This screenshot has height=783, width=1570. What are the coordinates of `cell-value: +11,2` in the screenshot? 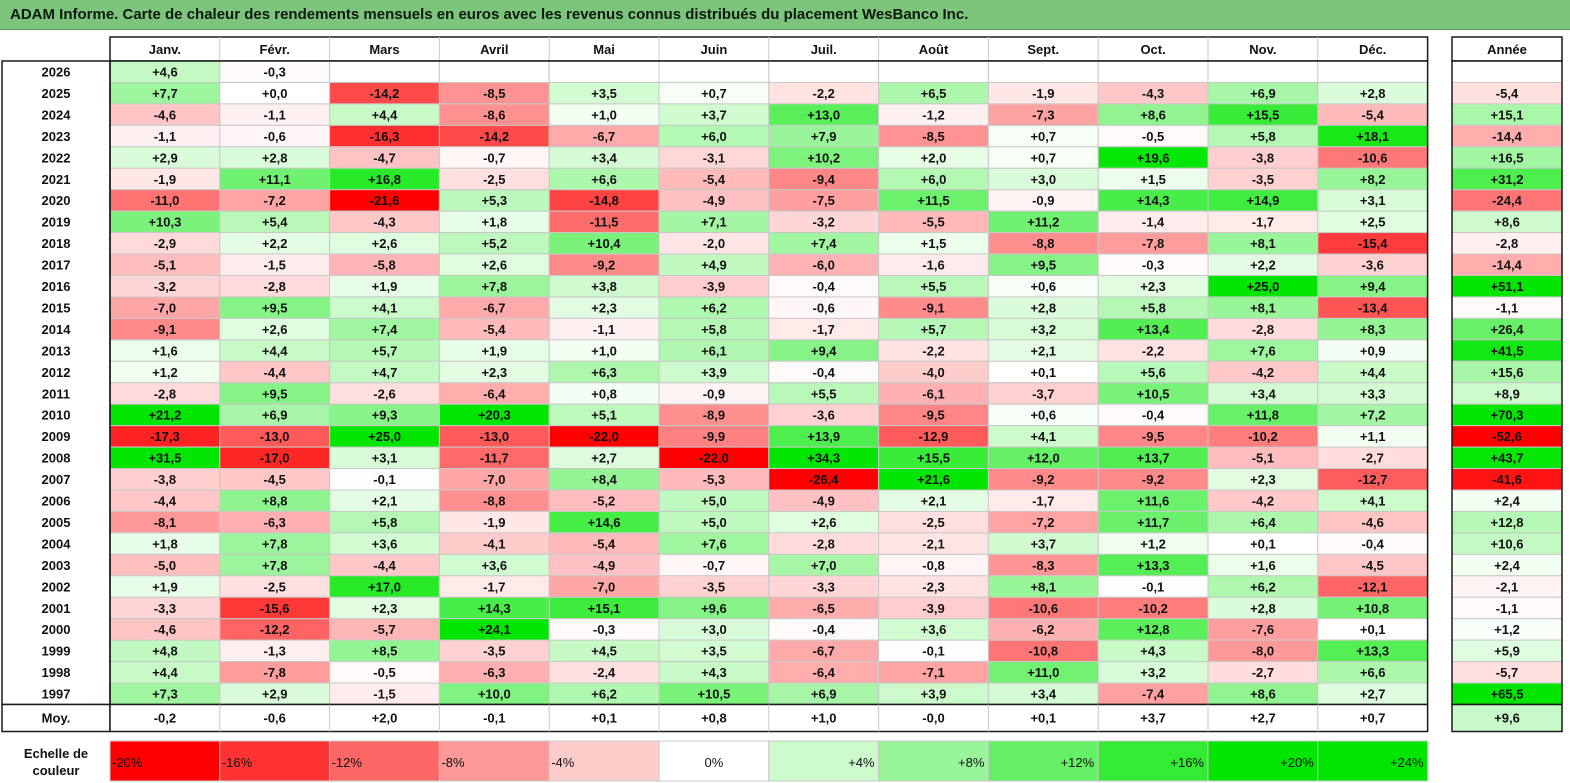 It's located at (1043, 222).